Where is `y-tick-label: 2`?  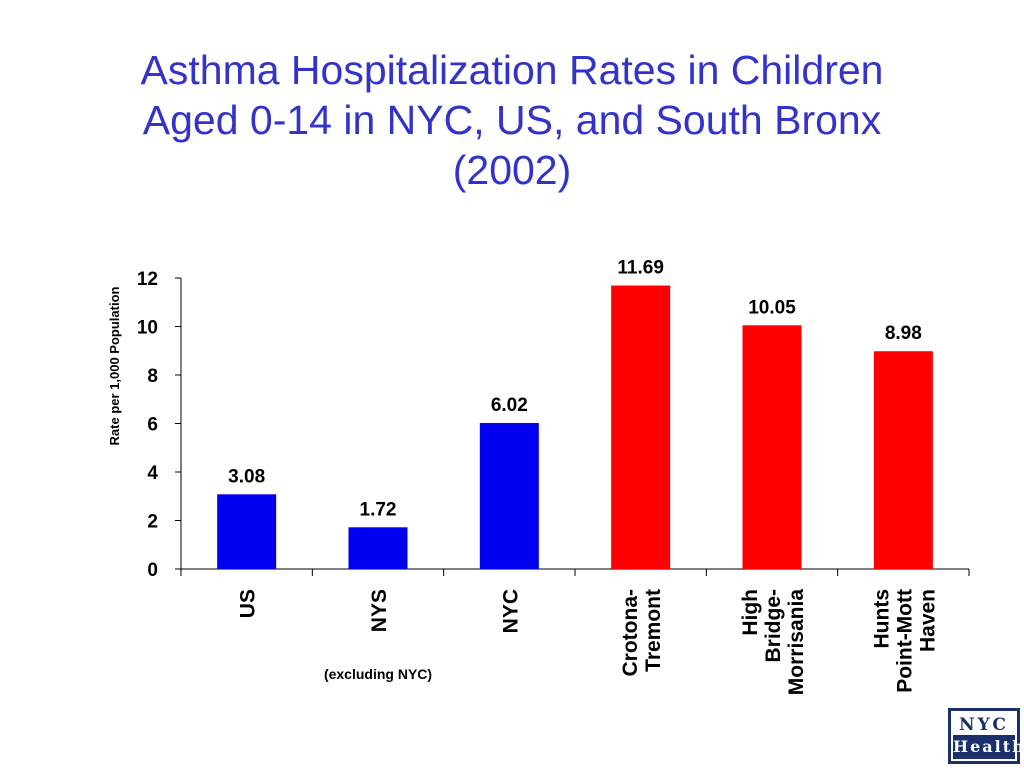 y-tick-label: 2 is located at coordinates (152, 522).